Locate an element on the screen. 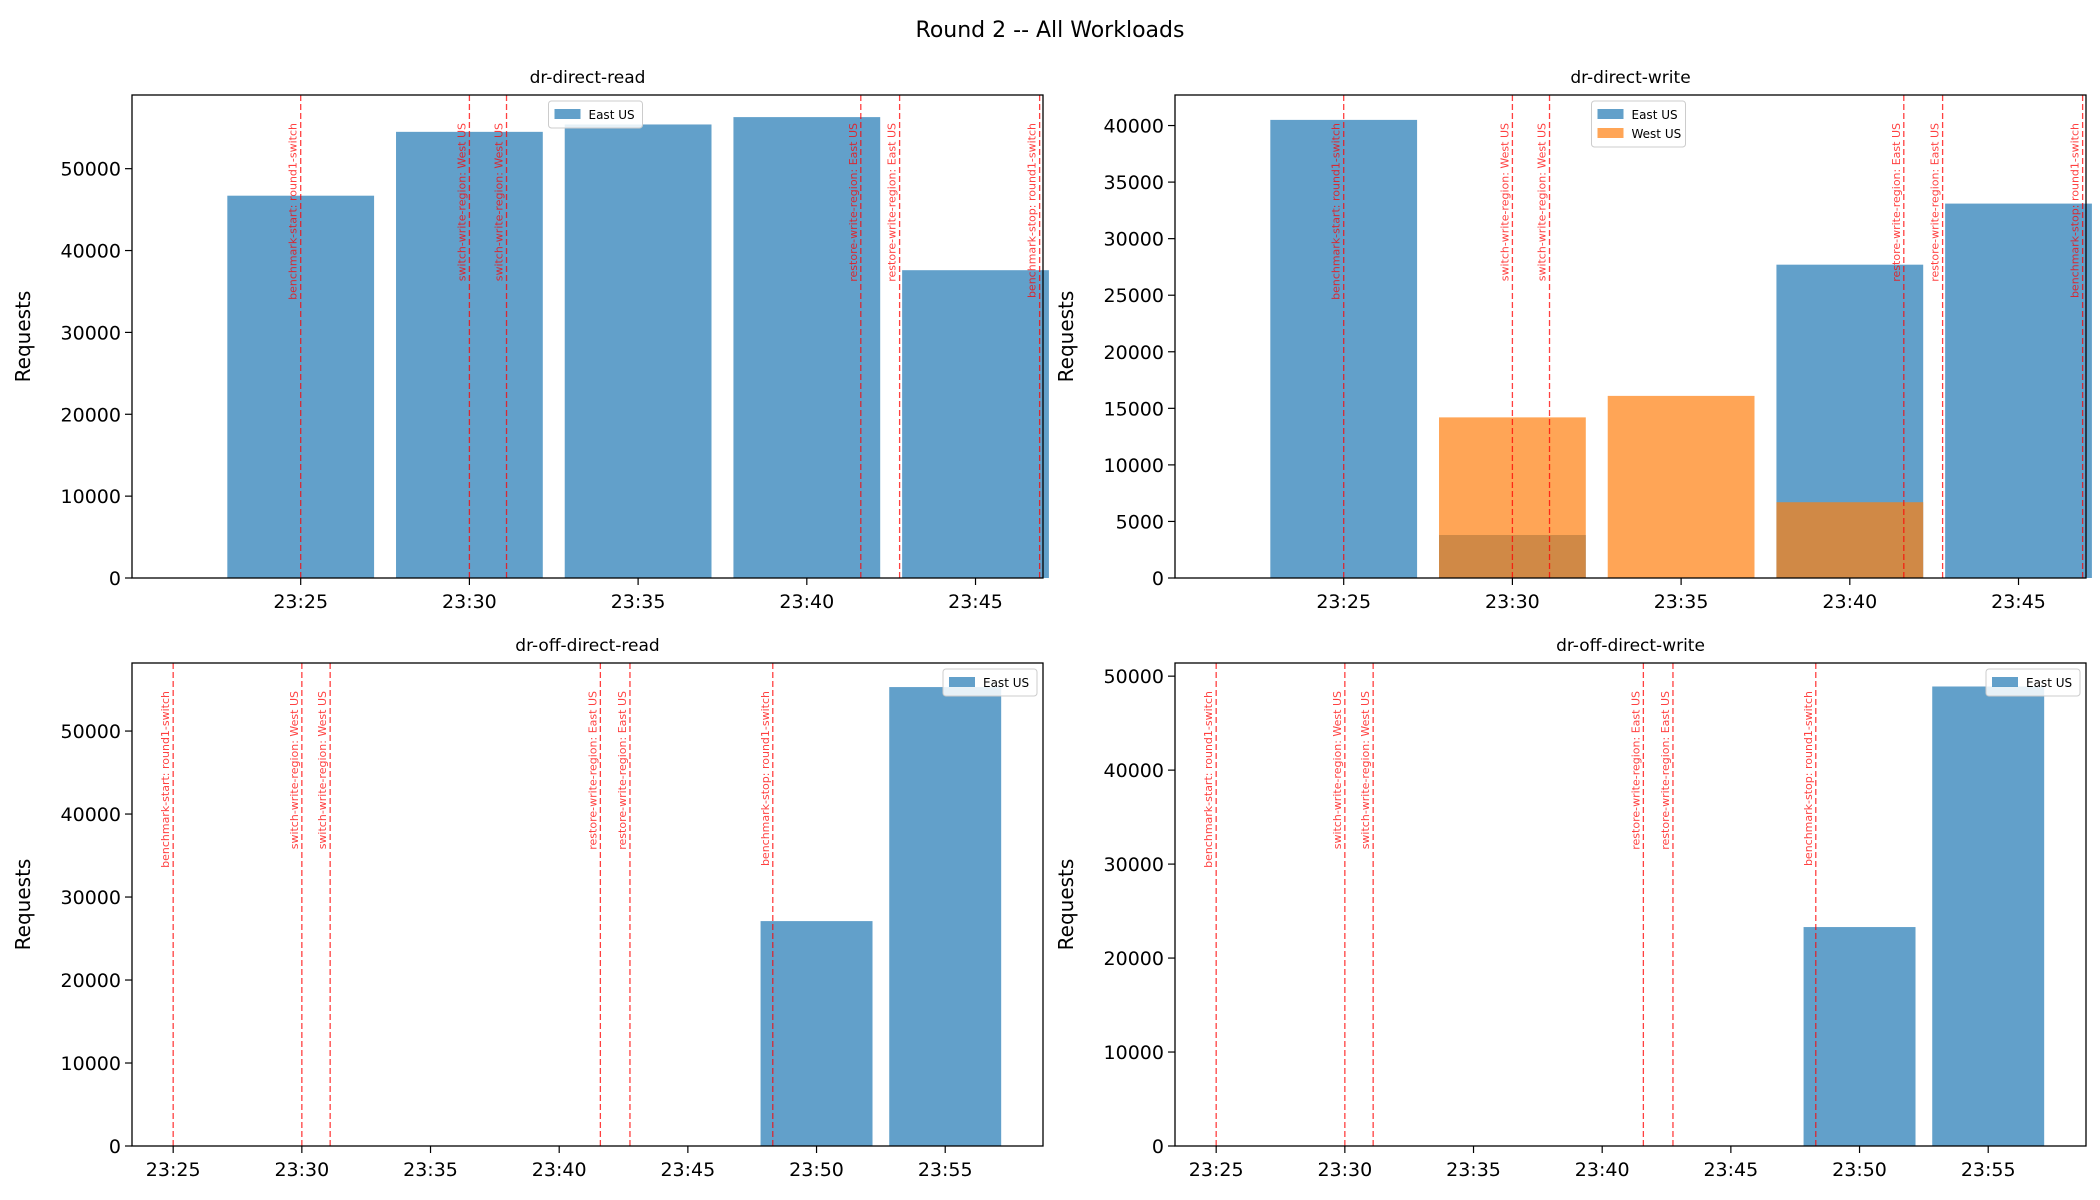  legend-label: West US is located at coordinates (1657, 134).